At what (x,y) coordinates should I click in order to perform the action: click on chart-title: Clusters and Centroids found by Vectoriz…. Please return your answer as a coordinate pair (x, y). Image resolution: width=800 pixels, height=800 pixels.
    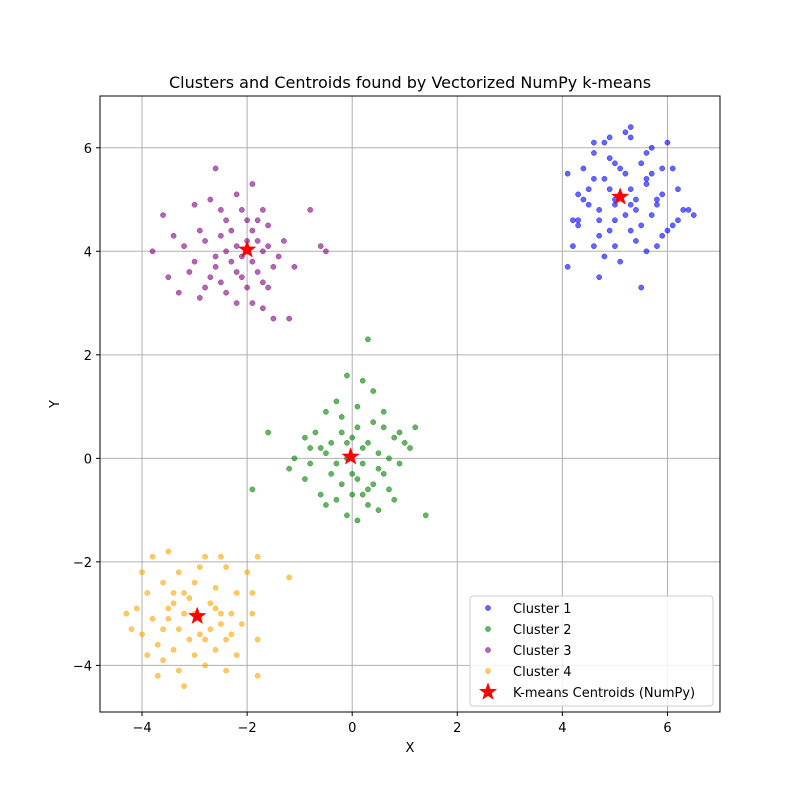
    Looking at the image, I should click on (410, 82).